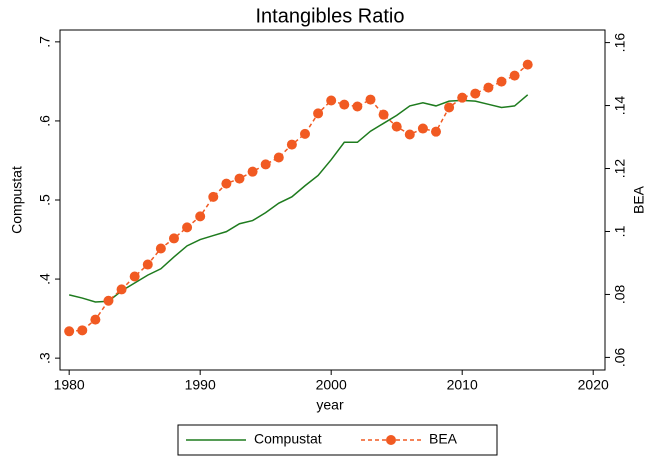 The width and height of the screenshot is (649, 458). Describe the element at coordinates (288, 439) in the screenshot. I see `legend-label: Compustat` at that location.